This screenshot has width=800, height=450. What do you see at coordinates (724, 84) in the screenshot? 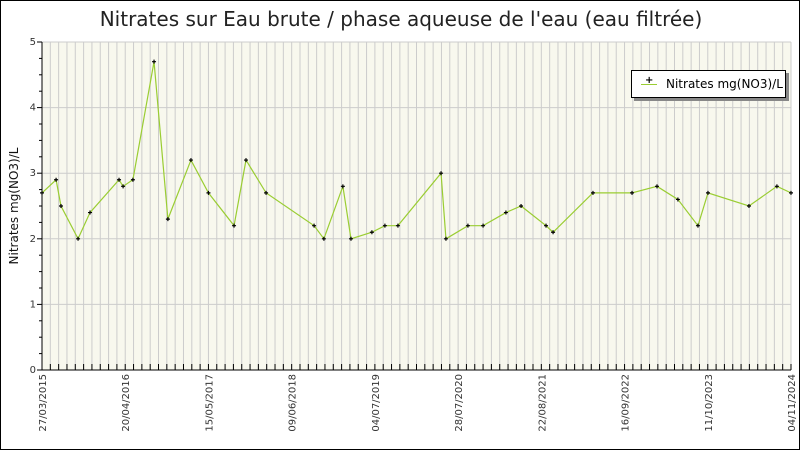
I see `legend-label: Nitrates mg(NO3)/L` at bounding box center [724, 84].